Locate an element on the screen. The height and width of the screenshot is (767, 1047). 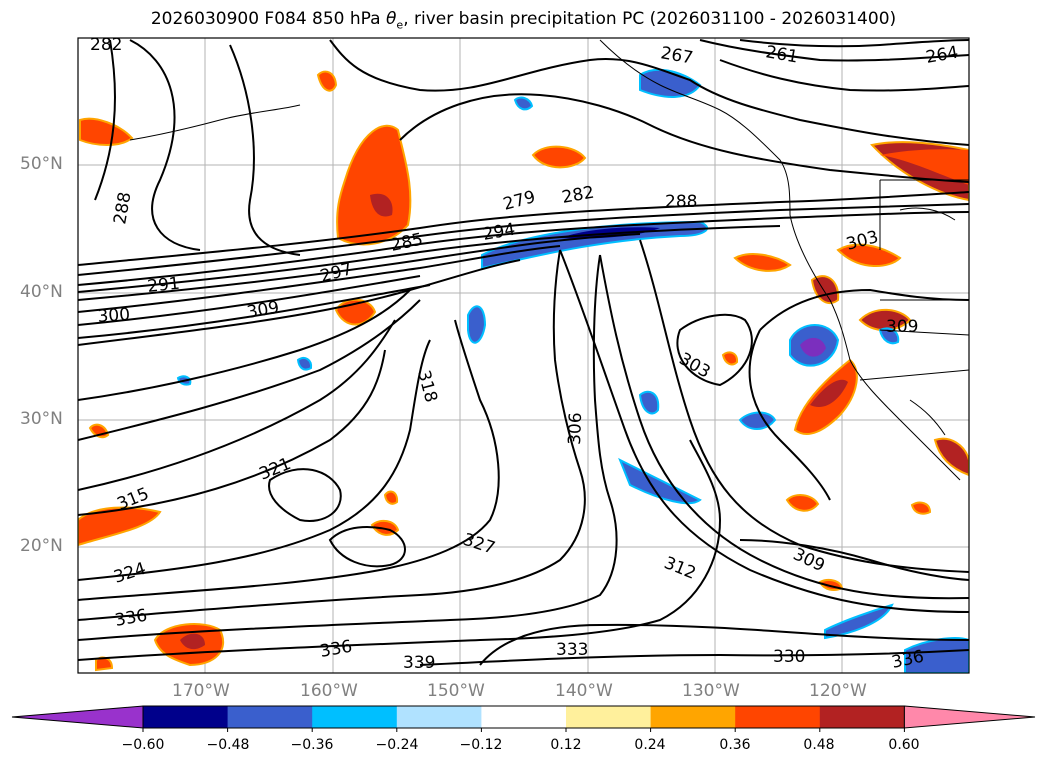
colorbar-tick: 0.60 is located at coordinates (904, 745).